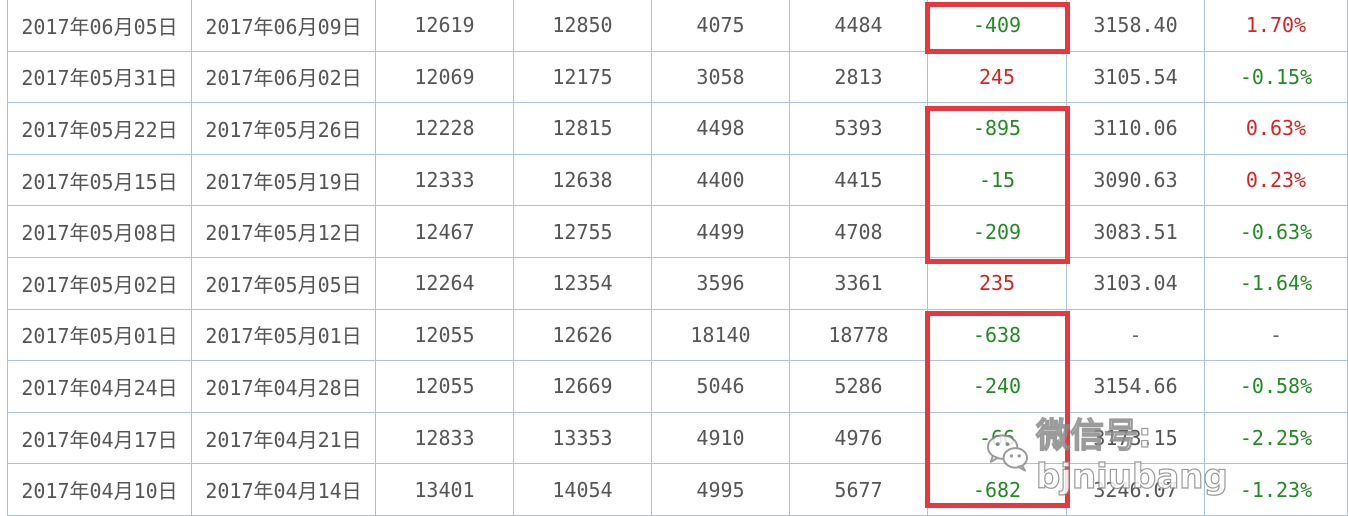 This screenshot has width=1348, height=516. Describe the element at coordinates (1135, 283) in the screenshot. I see `cell-index: 3103.04` at that location.